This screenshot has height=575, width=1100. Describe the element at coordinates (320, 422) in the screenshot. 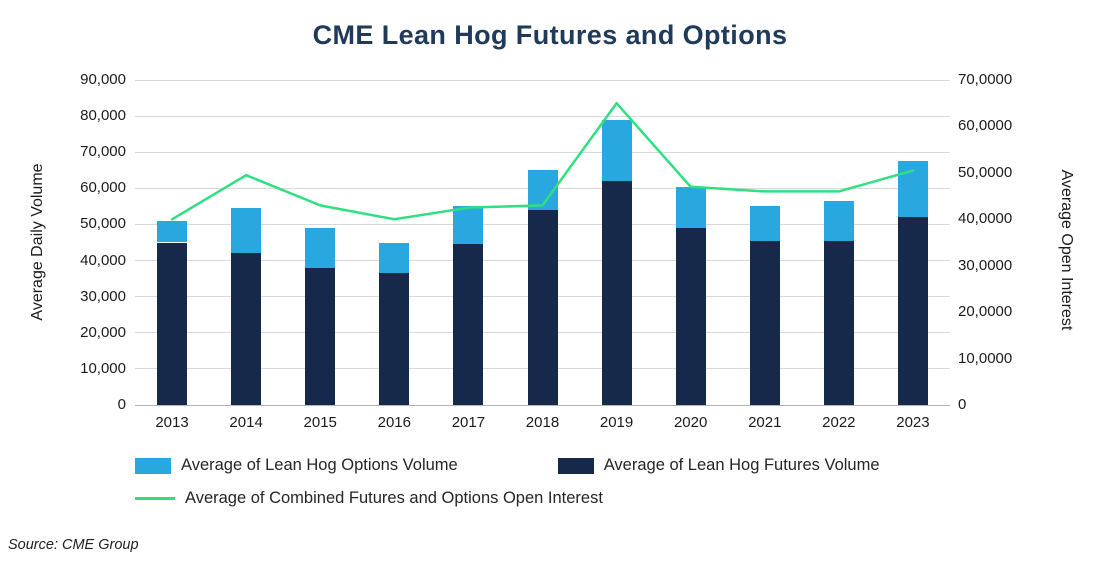

I see `x-axis-tick-label: 2015` at that location.